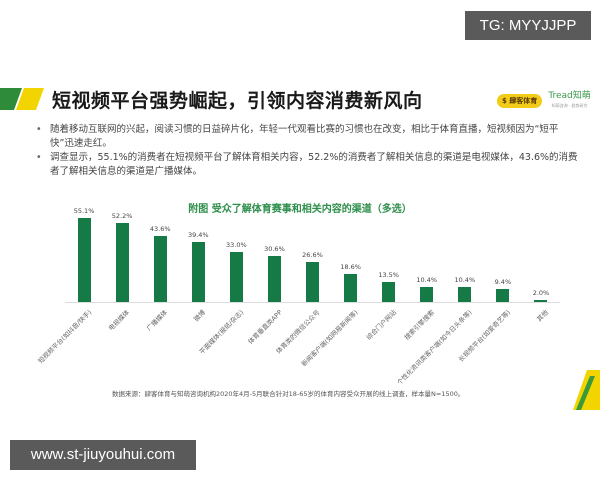  I want to click on bar-value-label: 2.0%, so click(541, 292).